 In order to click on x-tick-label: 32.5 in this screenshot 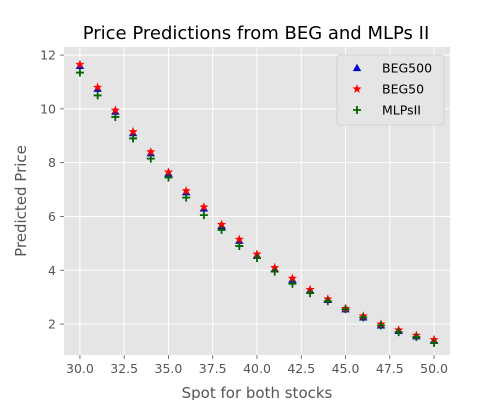, I will do `click(124, 368)`.